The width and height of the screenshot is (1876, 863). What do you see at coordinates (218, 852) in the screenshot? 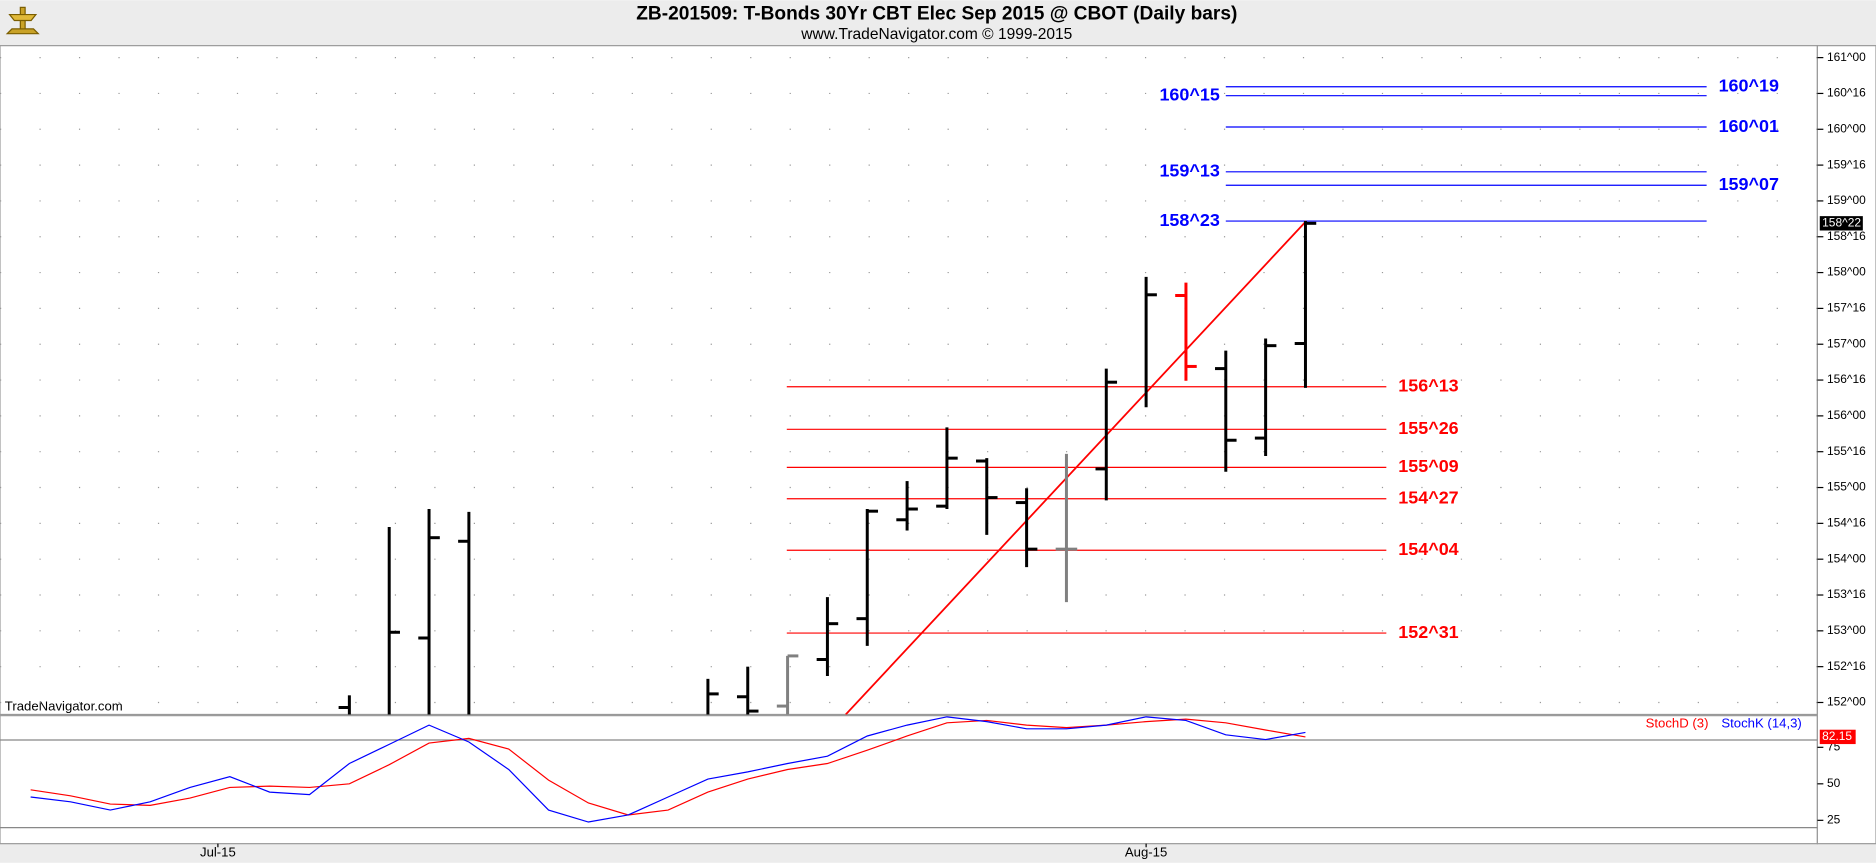
I see `x-tick-label: Jul-15` at bounding box center [218, 852].